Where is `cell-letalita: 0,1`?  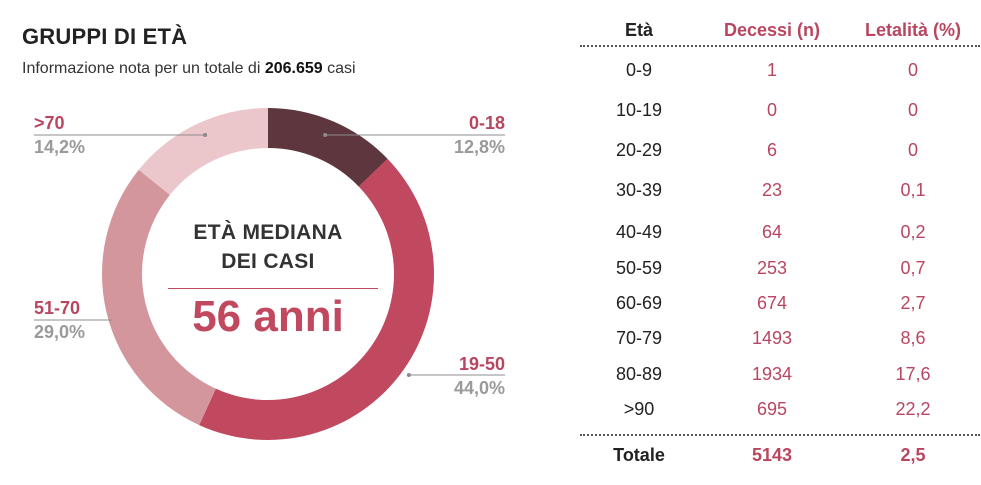 cell-letalita: 0,1 is located at coordinates (913, 190).